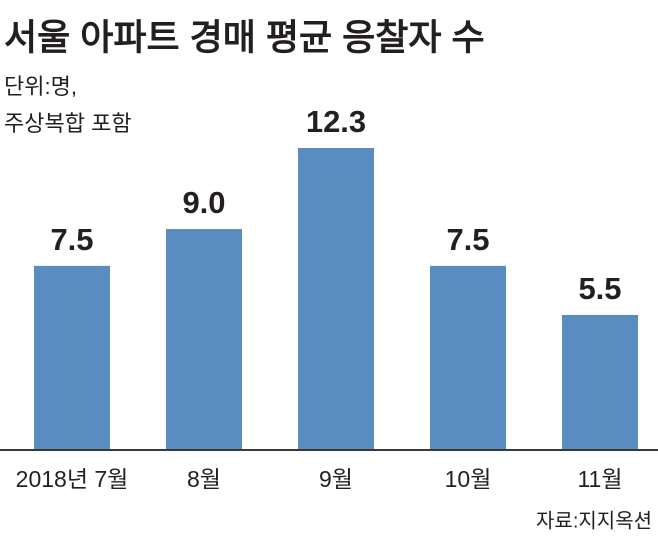 This screenshot has width=658, height=539. Describe the element at coordinates (336, 479) in the screenshot. I see `x-tick-label: 9월` at that location.